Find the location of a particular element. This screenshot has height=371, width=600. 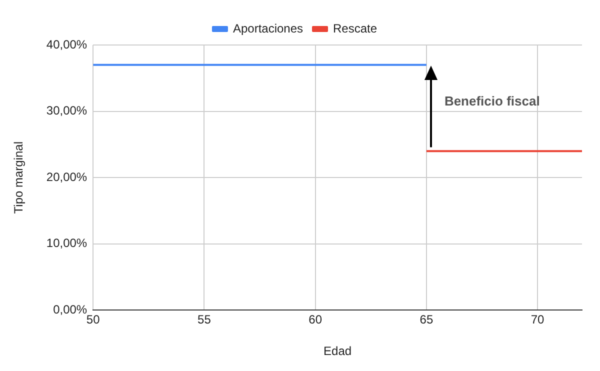

x-axis-title: Edad is located at coordinates (338, 351).